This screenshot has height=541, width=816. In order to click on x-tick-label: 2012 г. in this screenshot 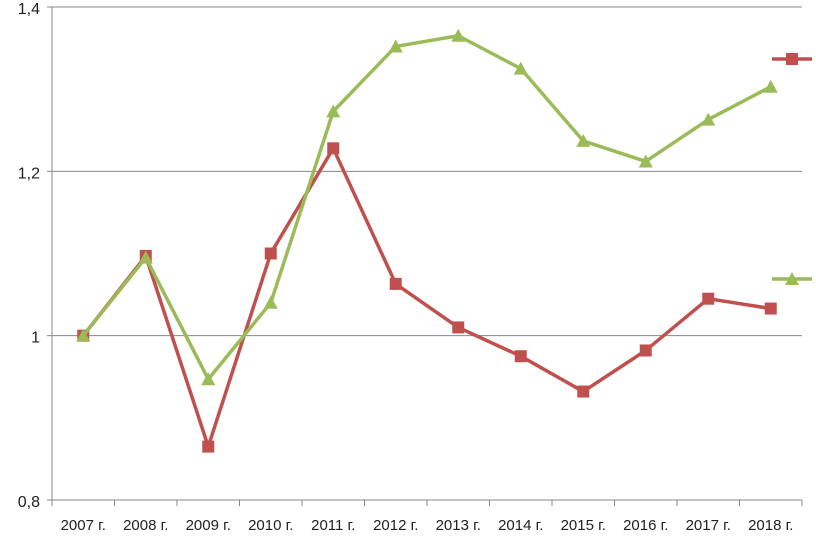, I will do `click(395, 525)`.